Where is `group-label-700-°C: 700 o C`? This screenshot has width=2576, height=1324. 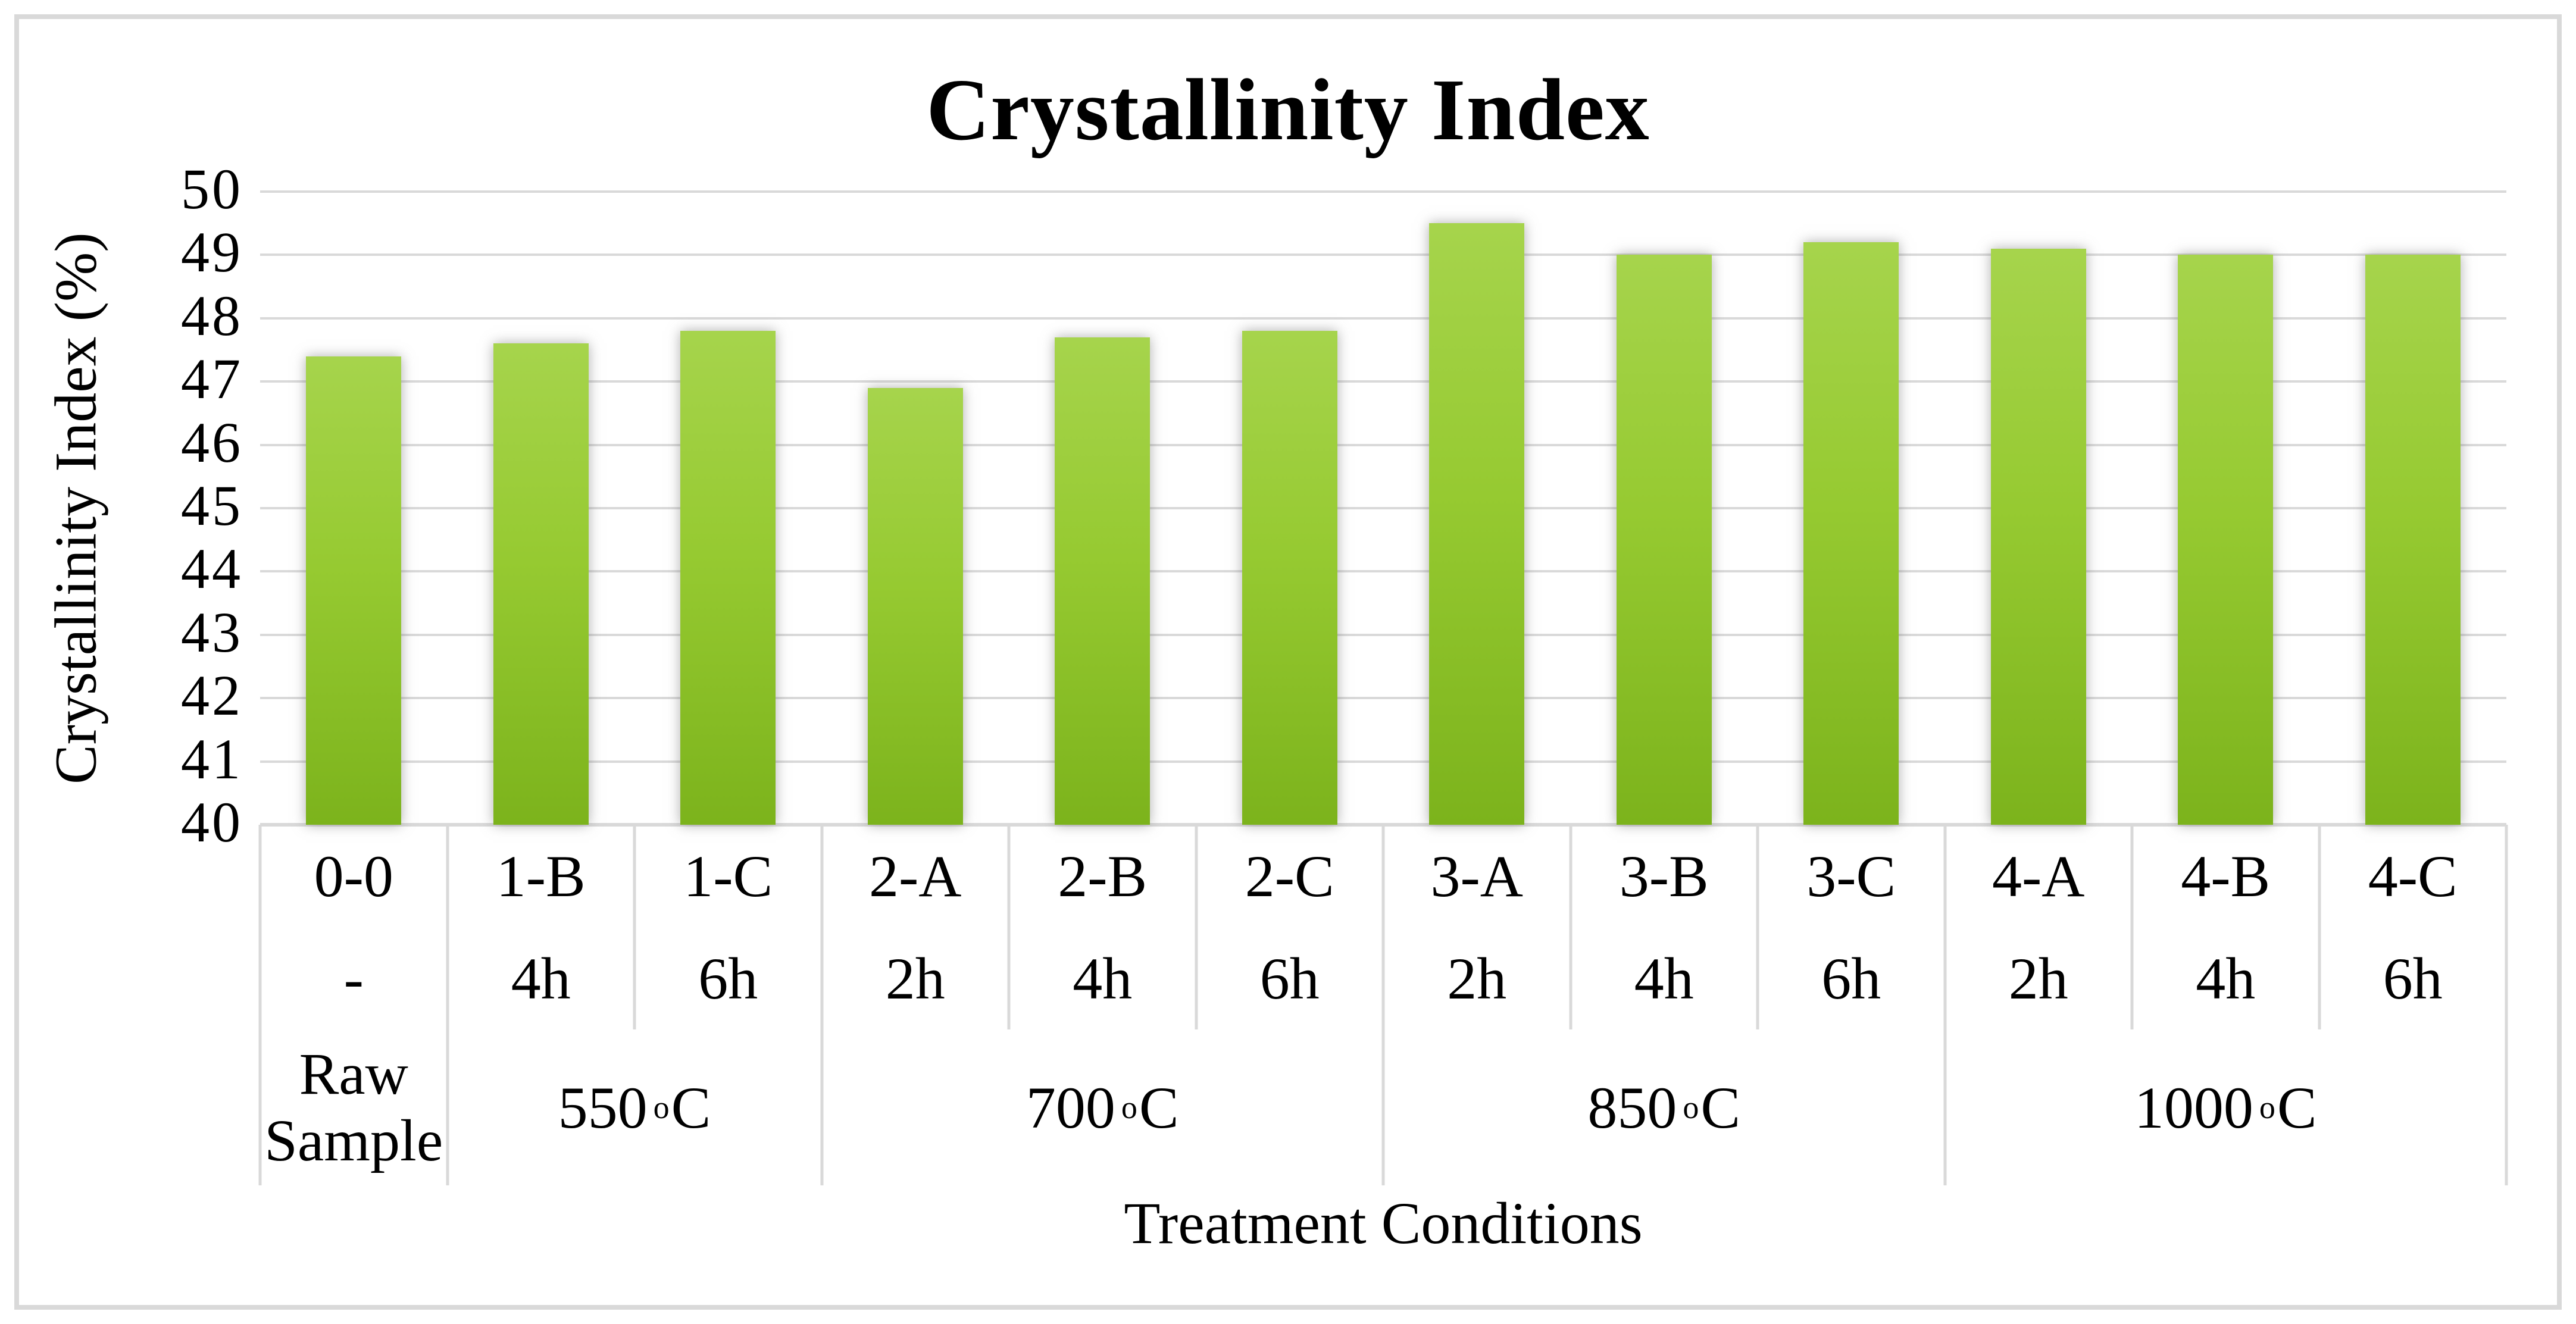
group-label-700-°C: 700 o C is located at coordinates (1102, 1107).